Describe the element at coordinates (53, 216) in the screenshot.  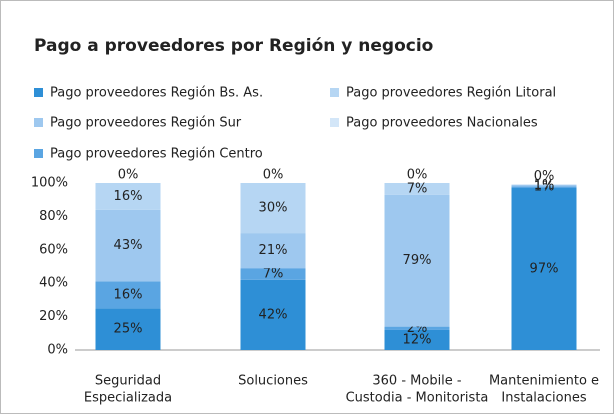
I see `y-tick-label: 80%` at that location.